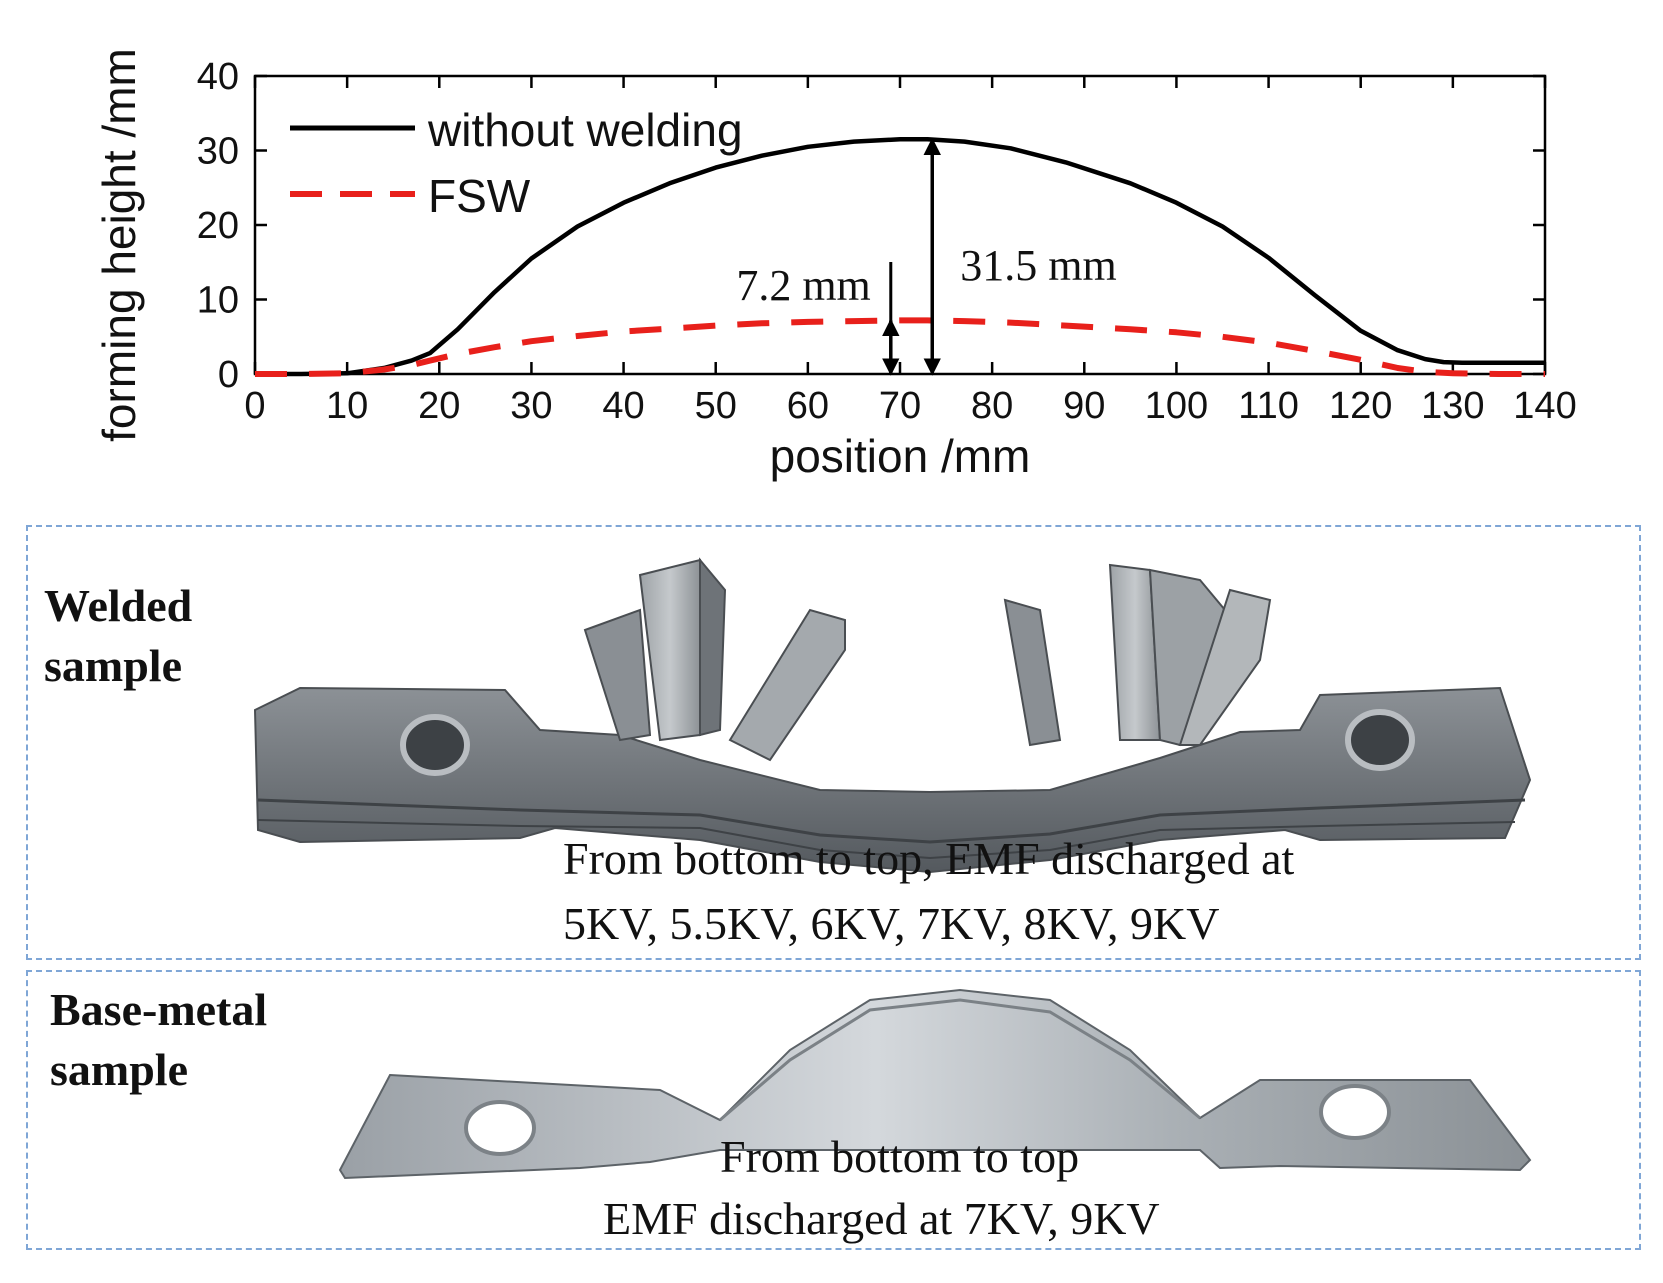 The image size is (1663, 1283). What do you see at coordinates (891, 923) in the screenshot?
I see `welded-caption-line2: 5KV, 5.5KV, 6KV, 7KV, 8KV, 9KV` at bounding box center [891, 923].